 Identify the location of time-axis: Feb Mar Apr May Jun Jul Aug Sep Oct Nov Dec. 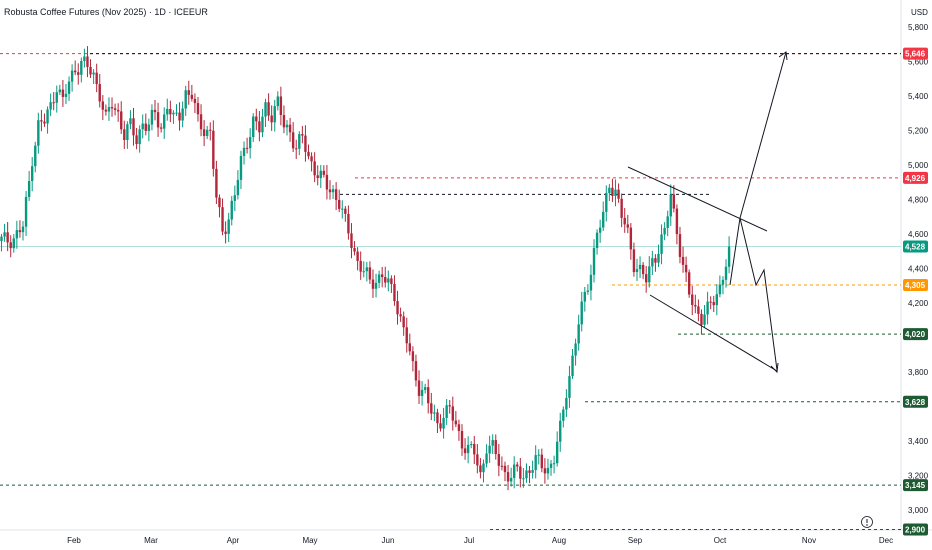
(480, 540).